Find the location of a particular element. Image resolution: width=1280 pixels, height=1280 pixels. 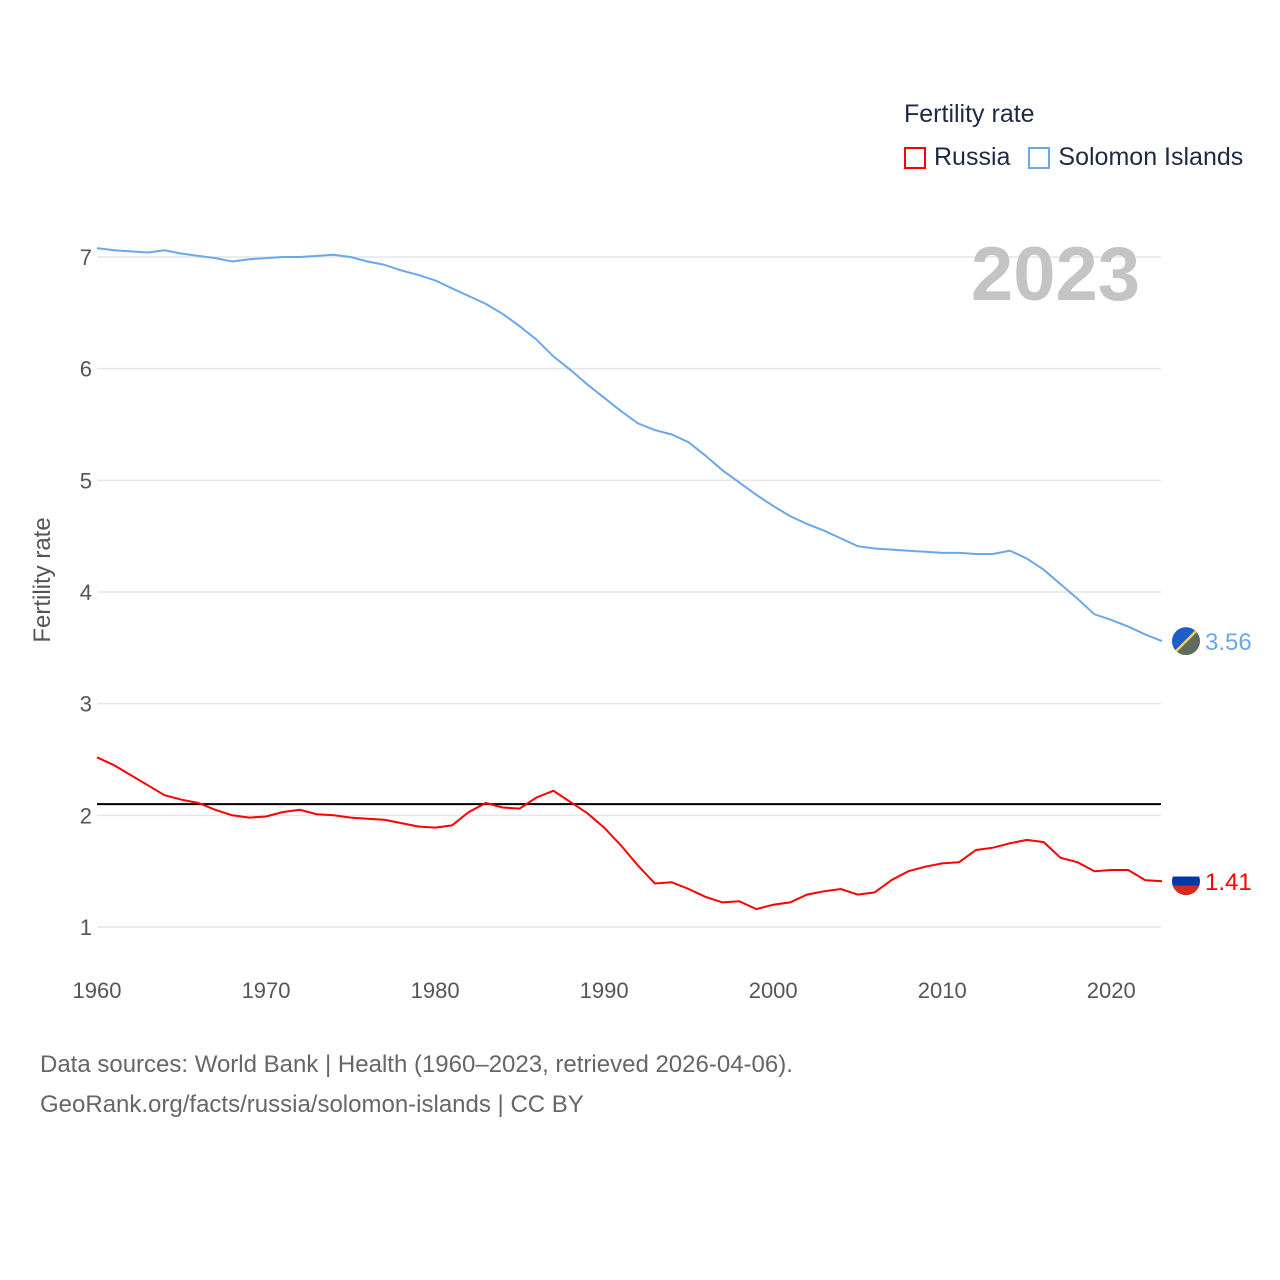

legend-label-solomon-islands: Solomon Islands is located at coordinates (1151, 157).